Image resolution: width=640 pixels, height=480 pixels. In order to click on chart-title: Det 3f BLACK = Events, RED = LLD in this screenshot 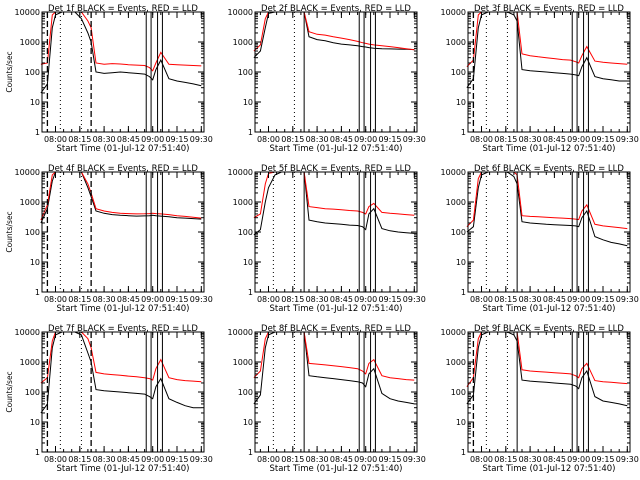, I will do `click(549, 9)`.